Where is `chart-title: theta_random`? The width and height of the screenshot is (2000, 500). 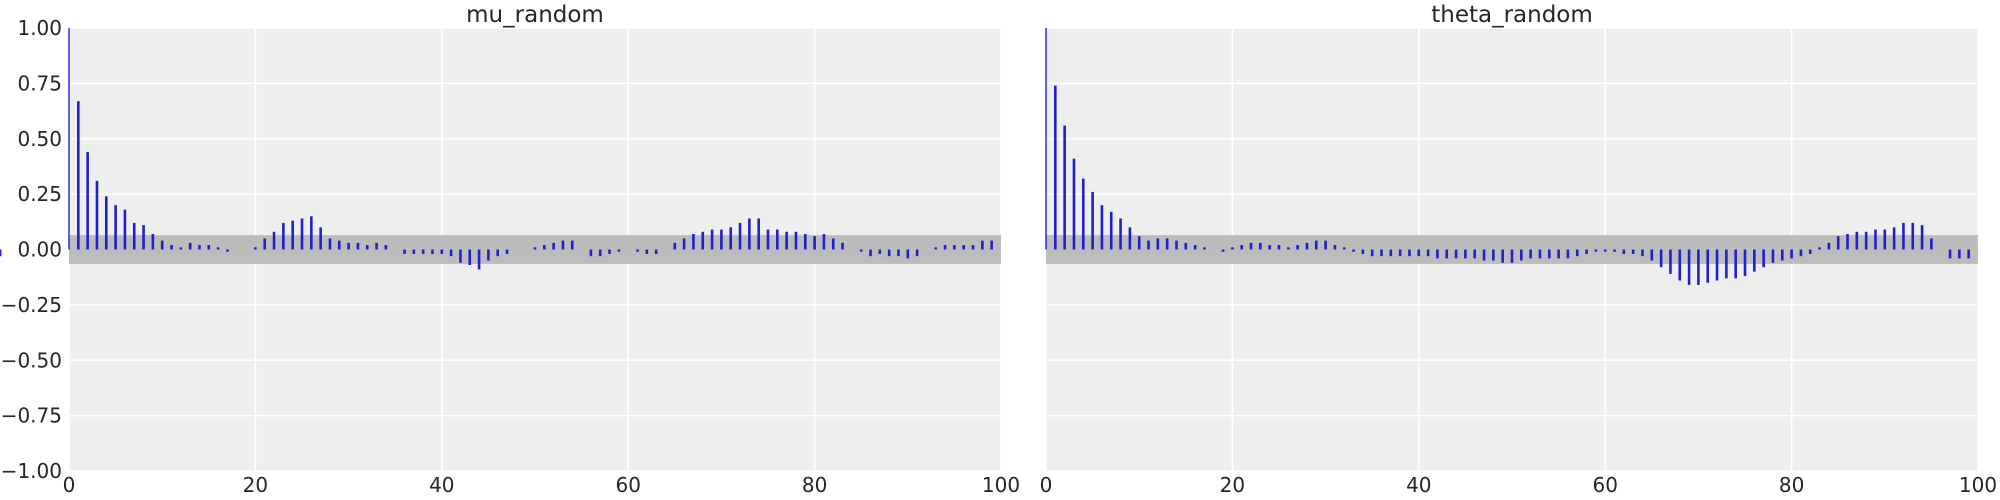
chart-title: theta_random is located at coordinates (1512, 15).